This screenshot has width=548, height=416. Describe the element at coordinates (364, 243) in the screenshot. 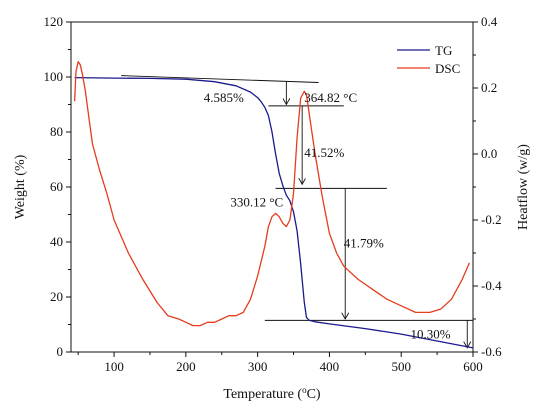

I see `annotation-step3: 41.79%` at that location.